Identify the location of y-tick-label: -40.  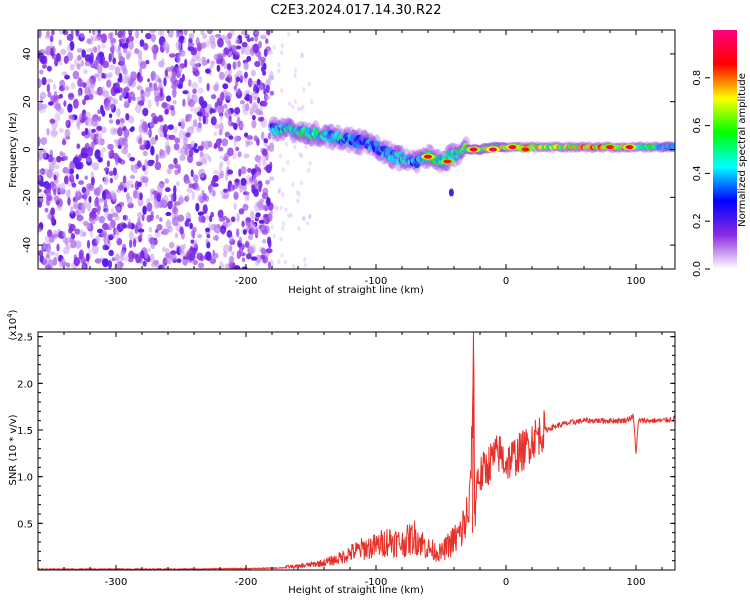
(27, 245).